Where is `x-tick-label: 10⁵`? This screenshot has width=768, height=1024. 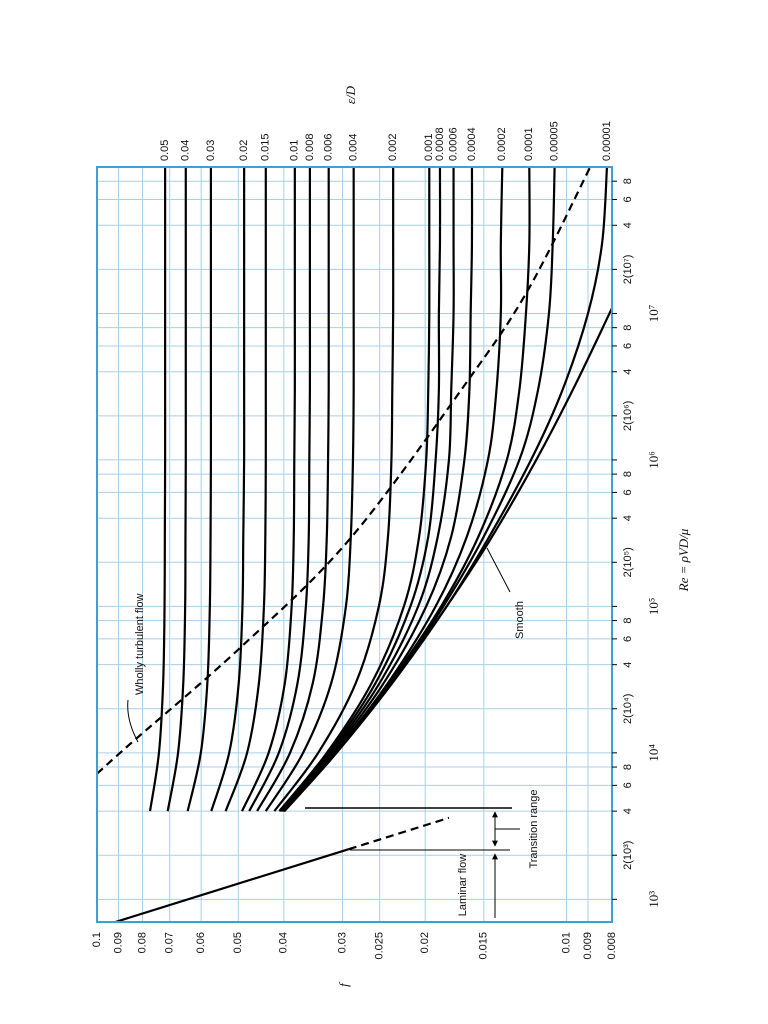
x-tick-label: 10⁵ is located at coordinates (653, 607).